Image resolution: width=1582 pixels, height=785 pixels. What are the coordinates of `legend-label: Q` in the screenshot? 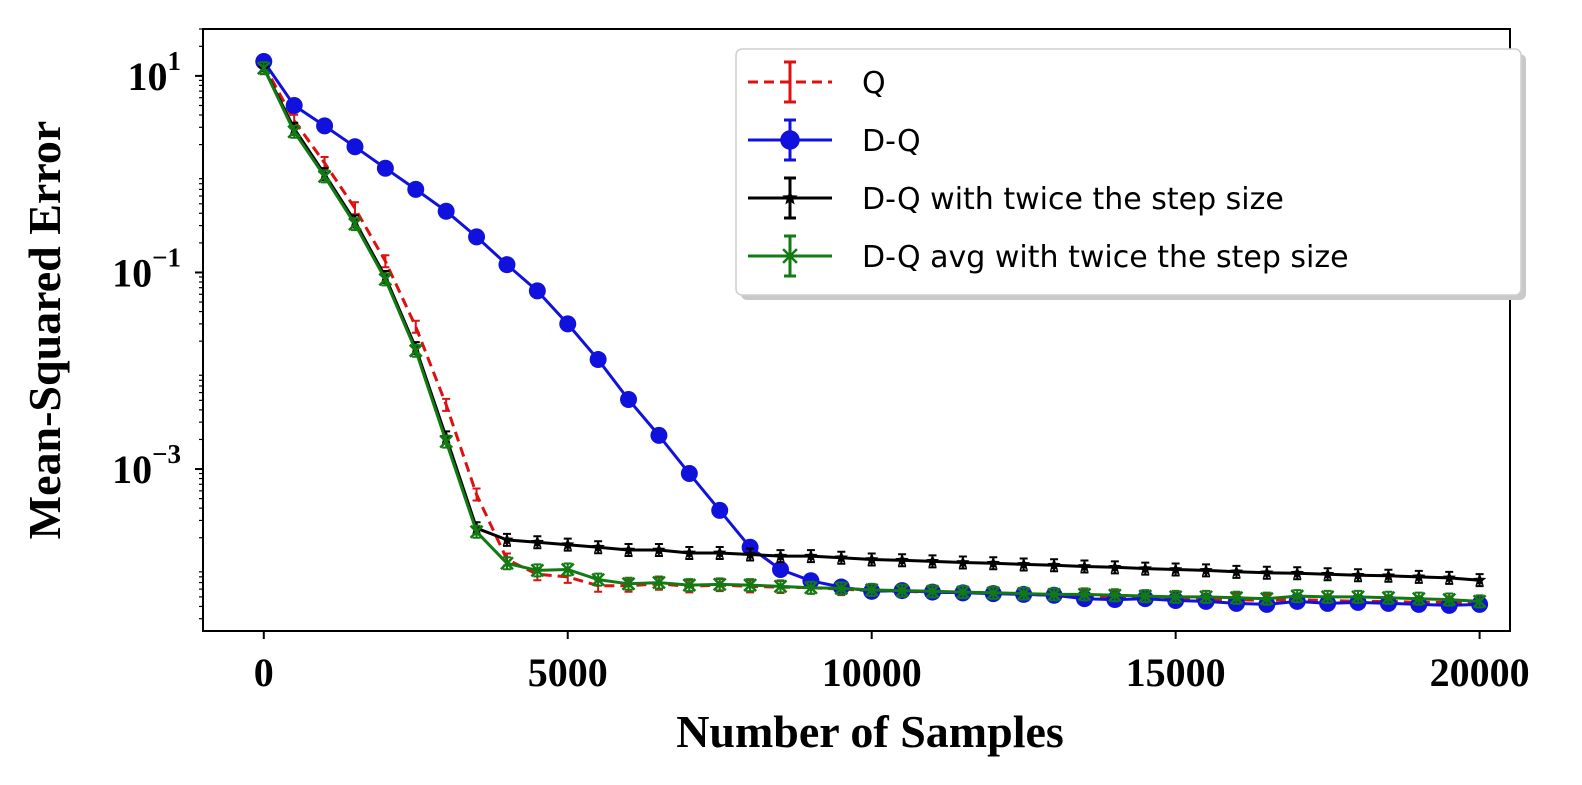 It's located at (874, 83).